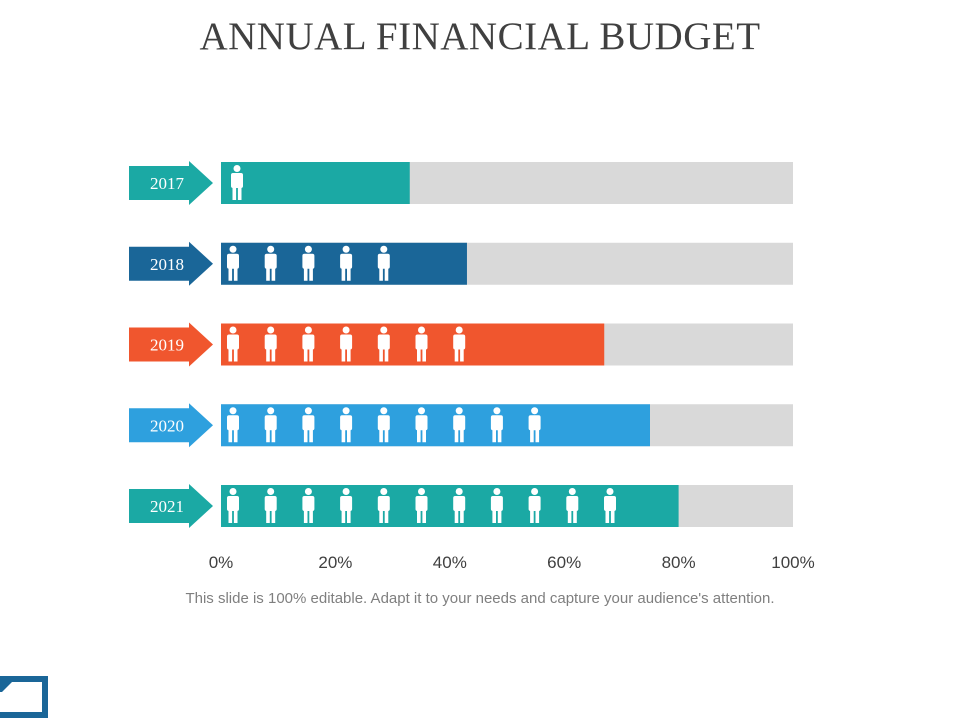 The height and width of the screenshot is (720, 960). I want to click on slide-title: ANNUAL FINANCIAL BUDGET, so click(480, 36).